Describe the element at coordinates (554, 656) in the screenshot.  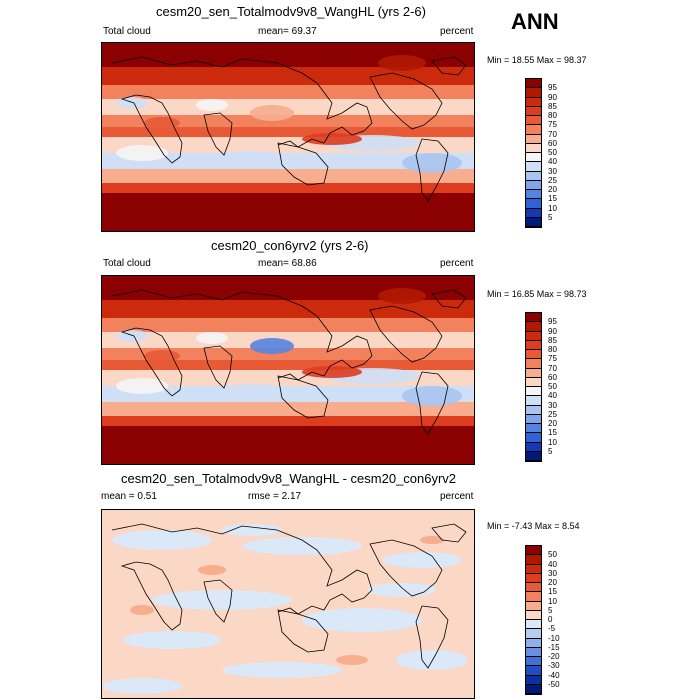
I see `colorbar-label: -20` at that location.